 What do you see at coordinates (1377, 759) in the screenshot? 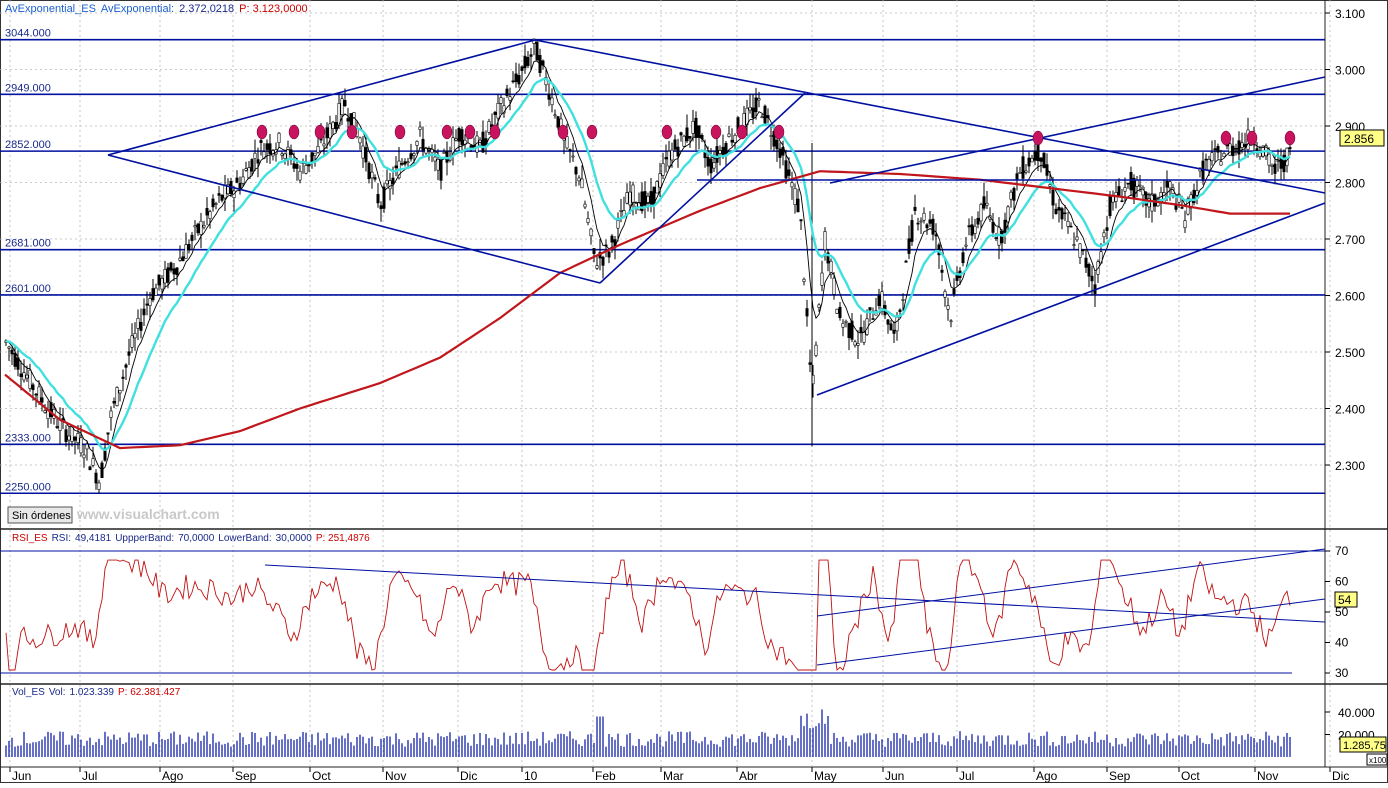
I see `volume-scale-box` at bounding box center [1377, 759].